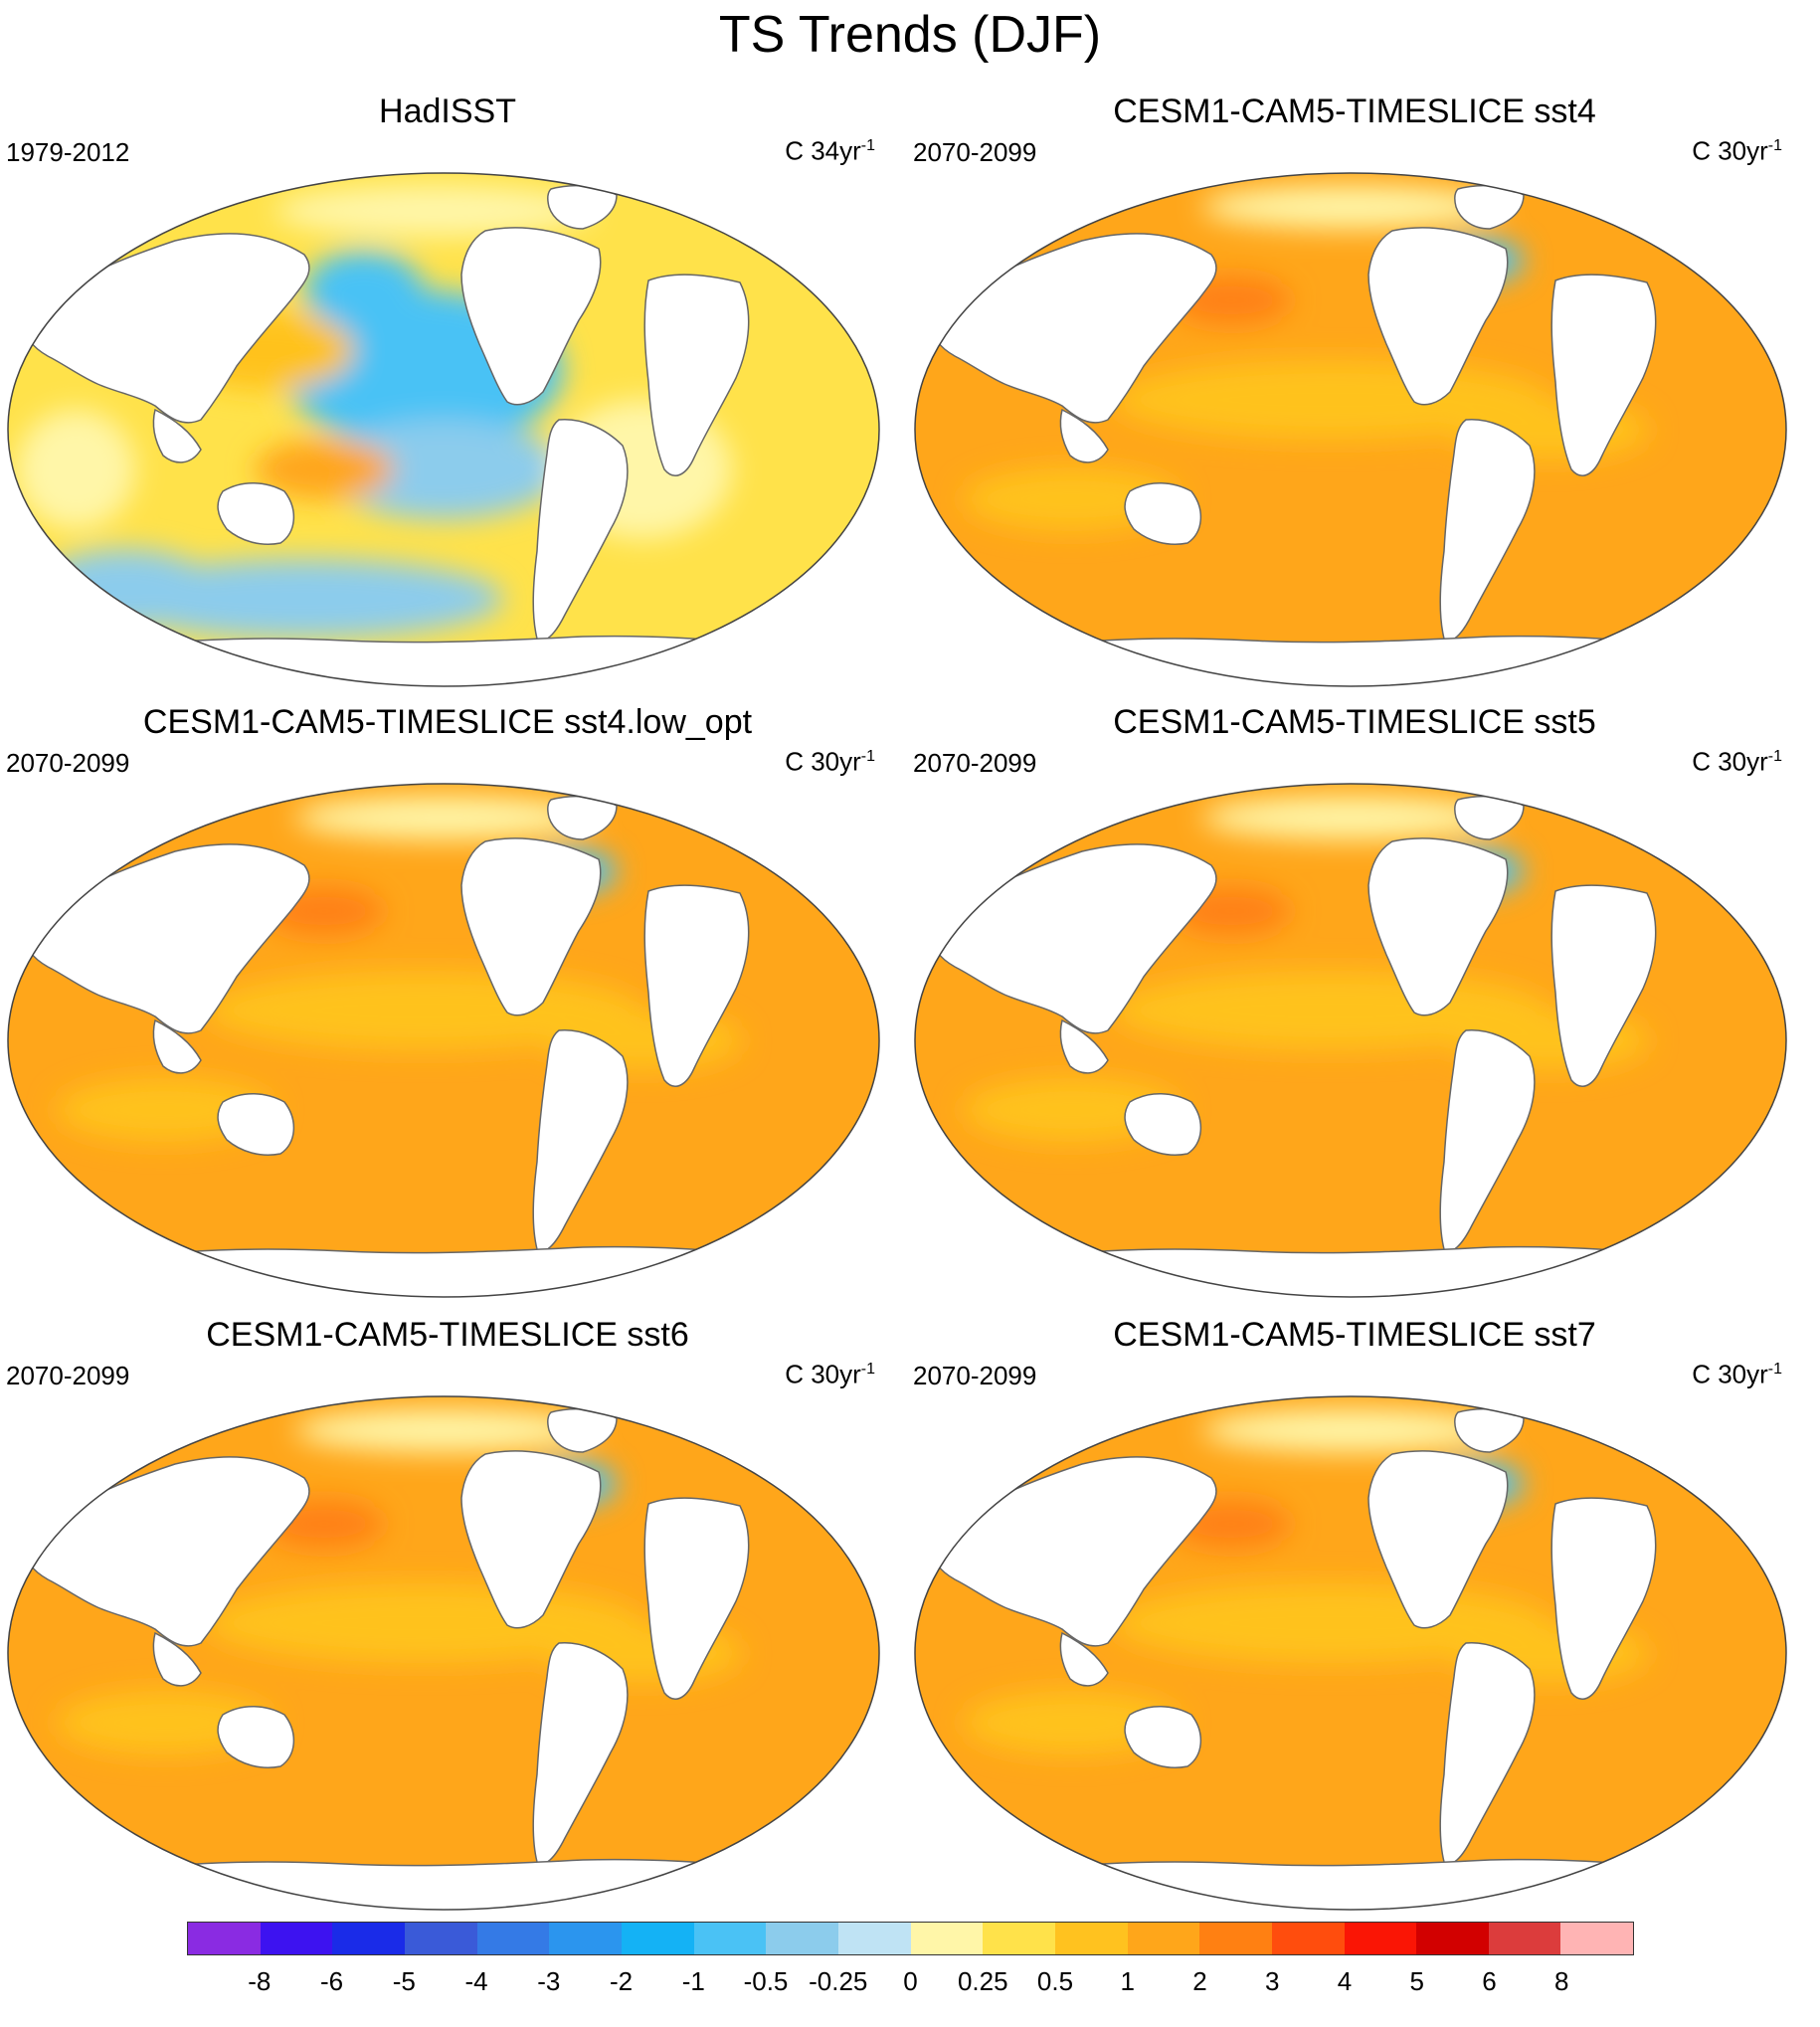 Image resolution: width=1820 pixels, height=2027 pixels. I want to click on colorbar-label: 0.5, so click(1055, 1981).